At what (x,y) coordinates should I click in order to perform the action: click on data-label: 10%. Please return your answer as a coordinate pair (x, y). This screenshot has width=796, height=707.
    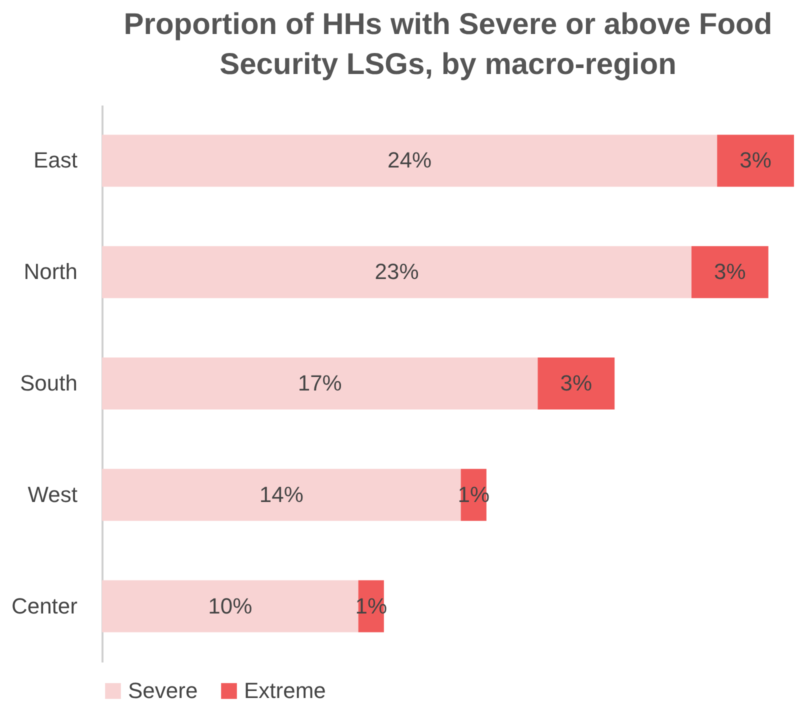
    Looking at the image, I should click on (230, 605).